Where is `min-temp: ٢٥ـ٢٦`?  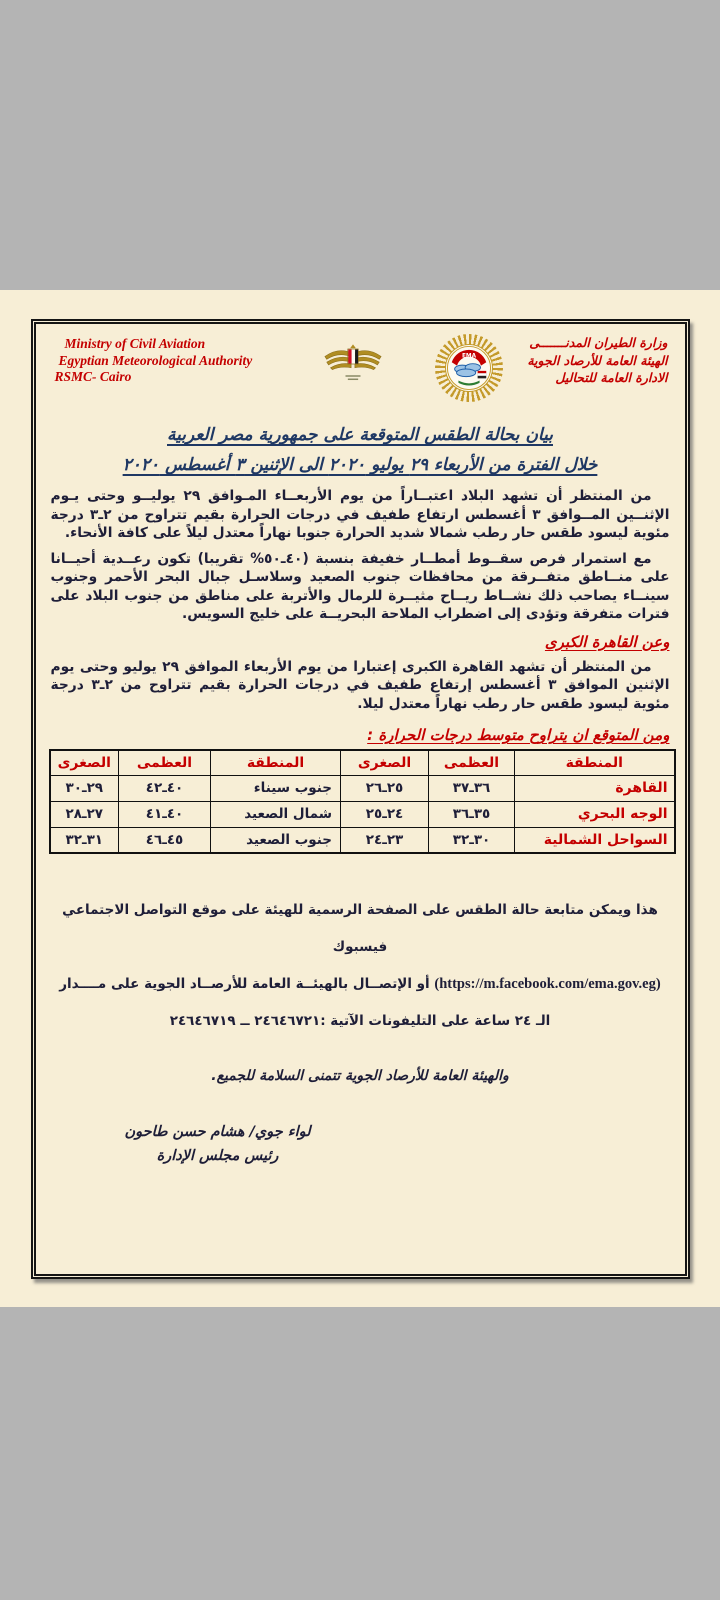
min-temp: ٢٥ـ٢٦ is located at coordinates (384, 788).